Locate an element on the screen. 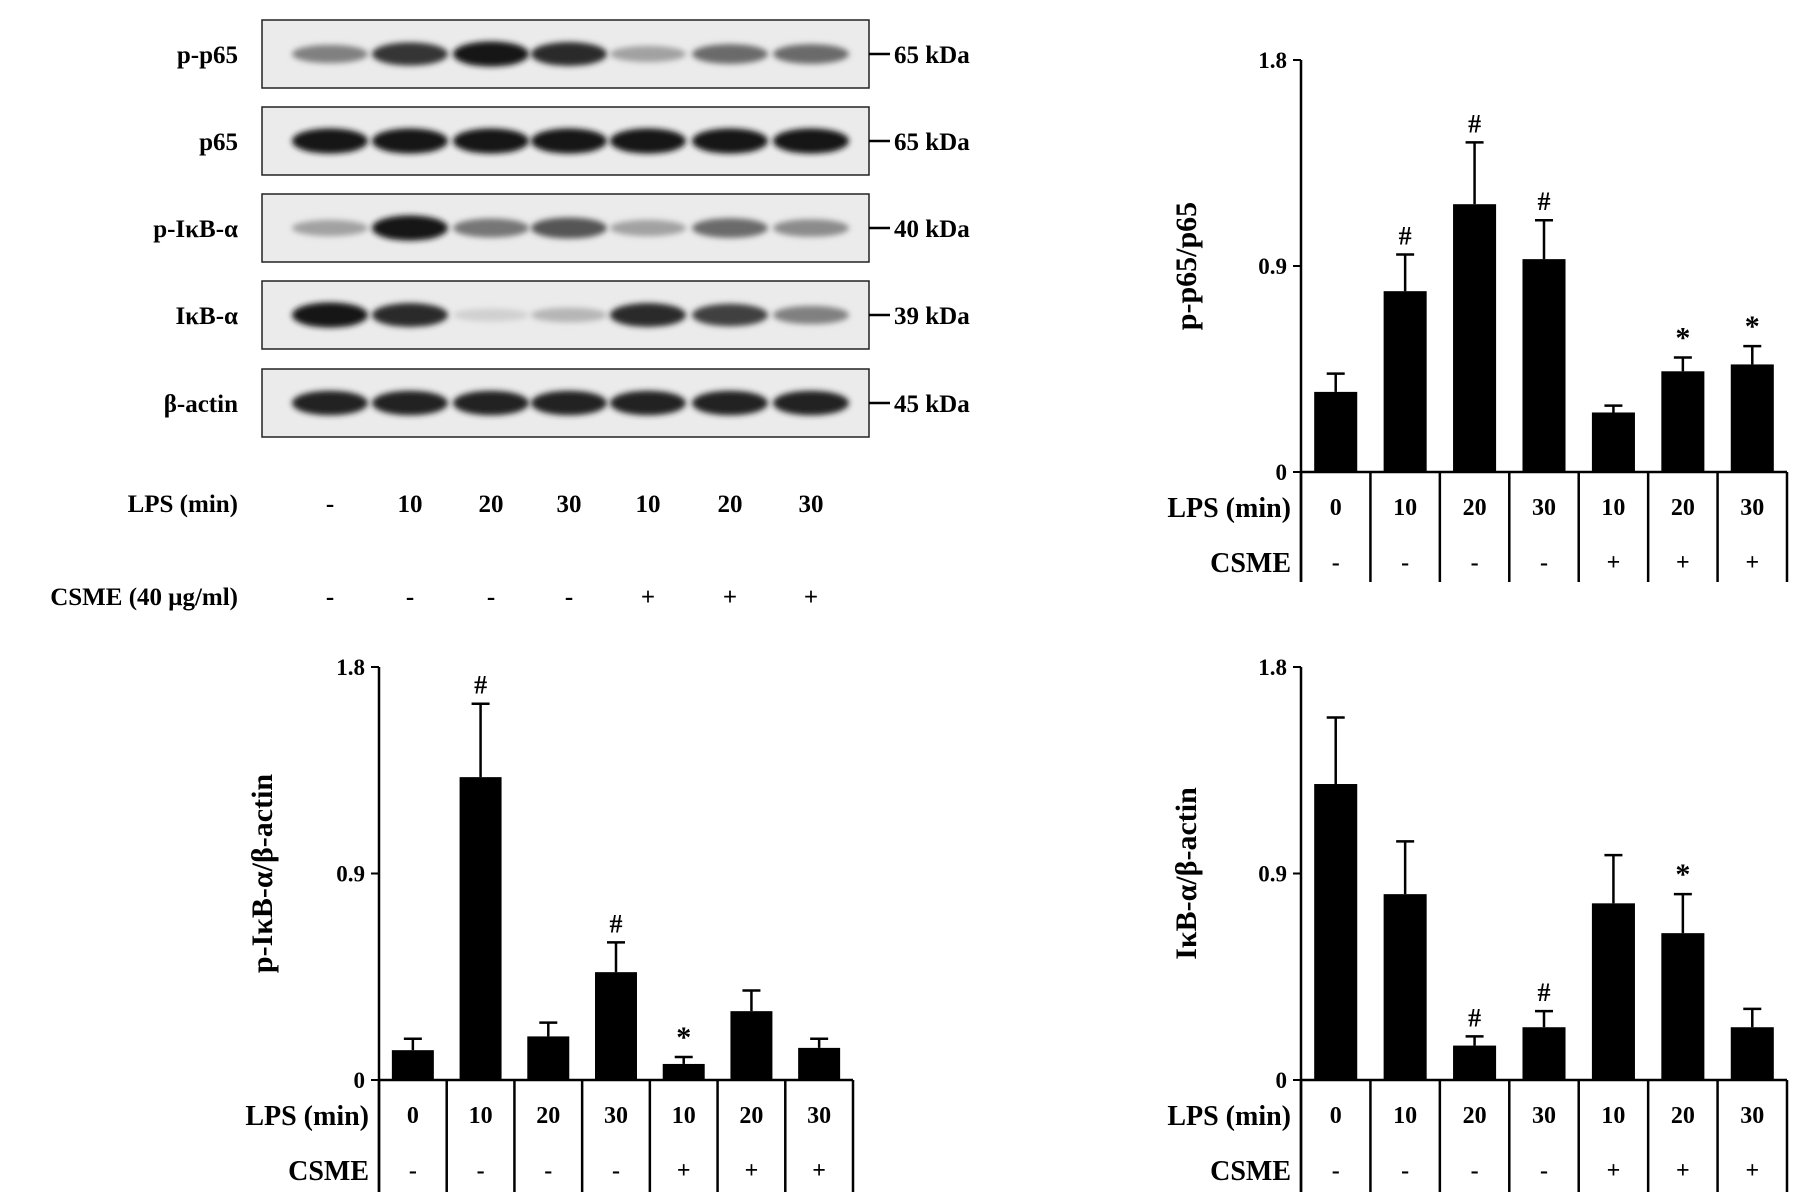 This screenshot has height=1204, width=1795. blot-row-label: p65 is located at coordinates (218, 142).